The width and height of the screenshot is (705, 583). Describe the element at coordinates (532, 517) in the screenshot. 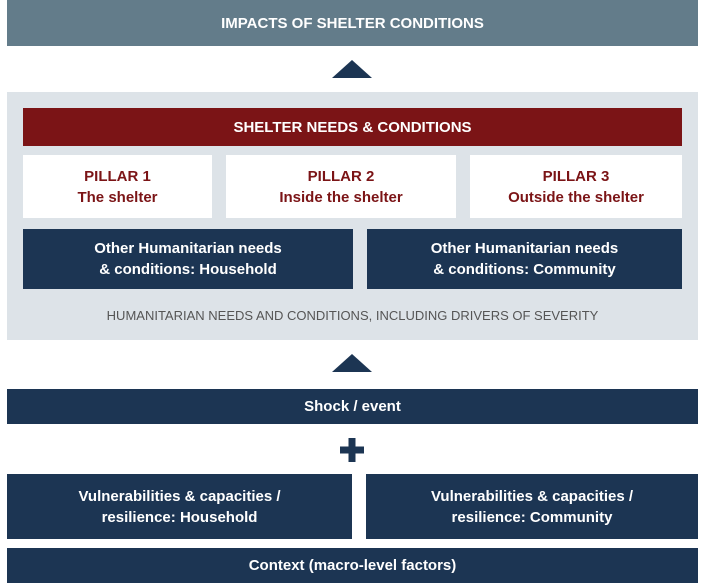

I see `vulnerabilities-line: resilience: Community` at that location.